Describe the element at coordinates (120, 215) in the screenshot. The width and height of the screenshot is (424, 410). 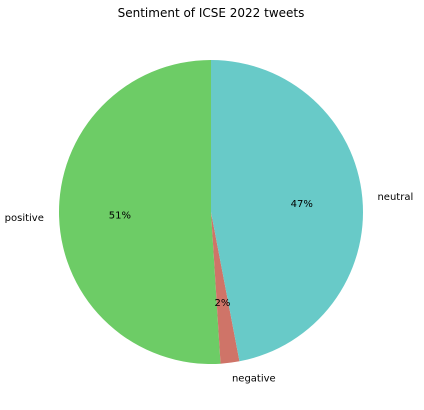
I see `slice-pct-positive: 51%` at that location.